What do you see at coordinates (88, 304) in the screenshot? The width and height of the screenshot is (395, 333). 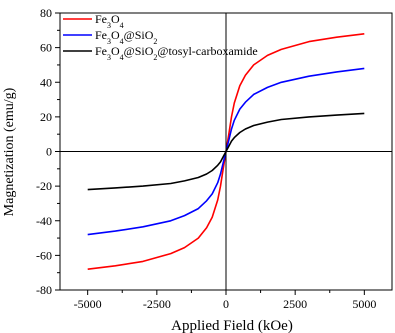 I see `x-tick-label: -5000` at bounding box center [88, 304].